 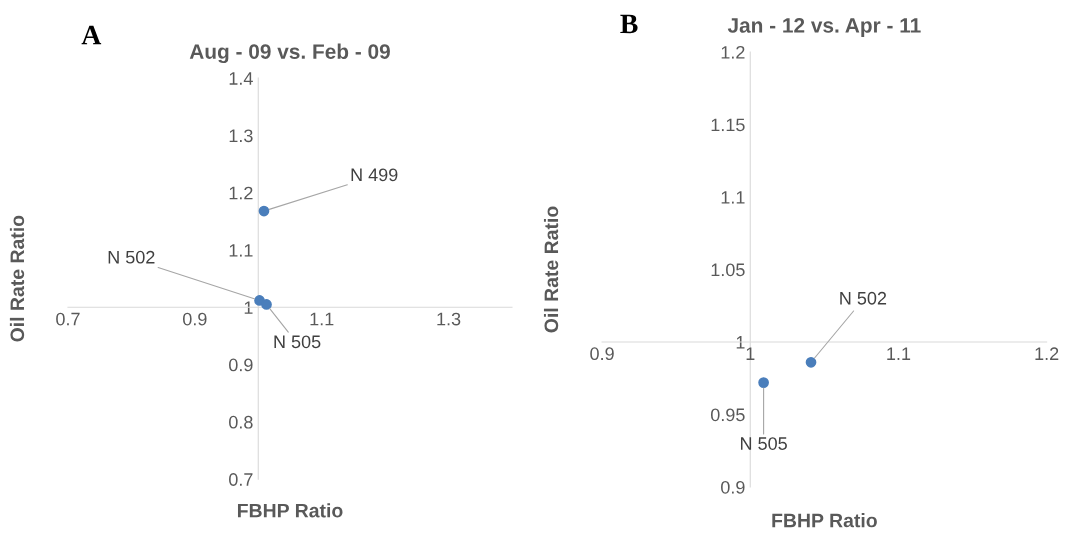 What do you see at coordinates (1047, 353) in the screenshot?
I see `x-tick-label: 1.2` at bounding box center [1047, 353].